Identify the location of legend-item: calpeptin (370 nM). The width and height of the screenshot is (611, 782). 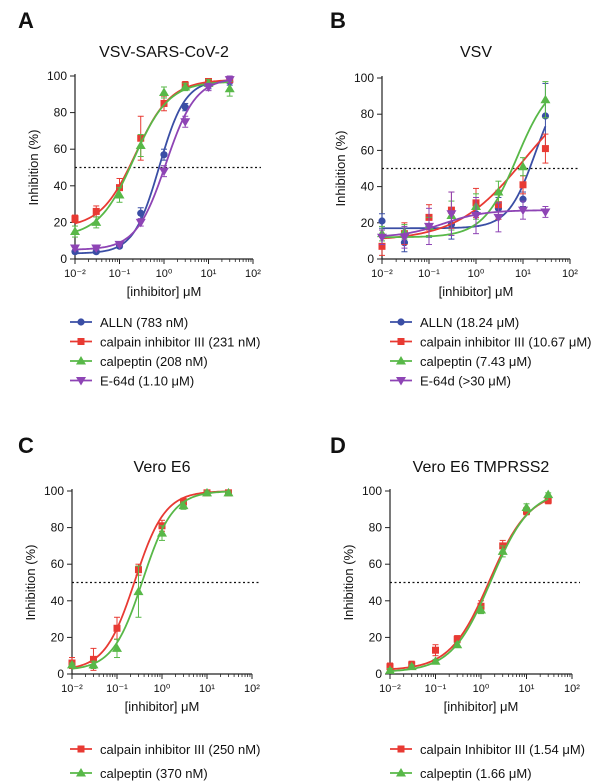
(139, 773).